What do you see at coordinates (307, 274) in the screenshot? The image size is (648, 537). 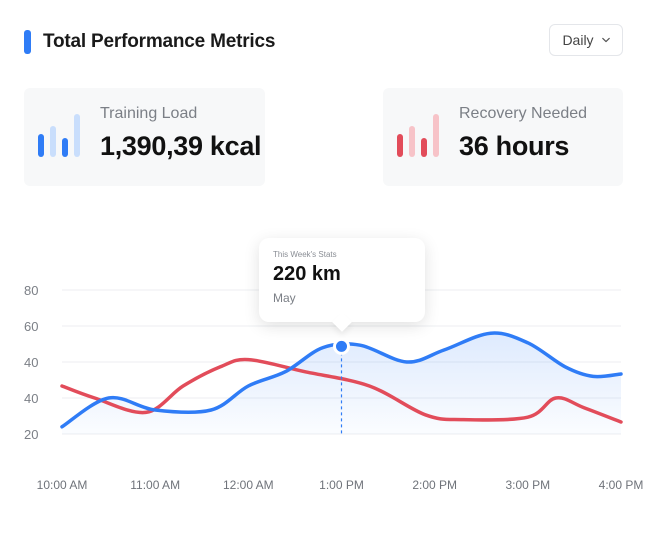 I see `tooltip-value: 220 km` at bounding box center [307, 274].